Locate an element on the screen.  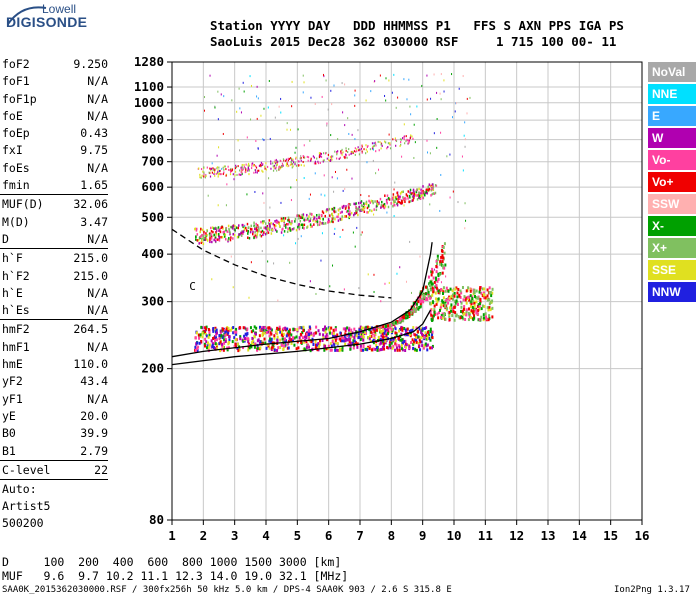
y-tick-label: 900 is located at coordinates (152, 119).